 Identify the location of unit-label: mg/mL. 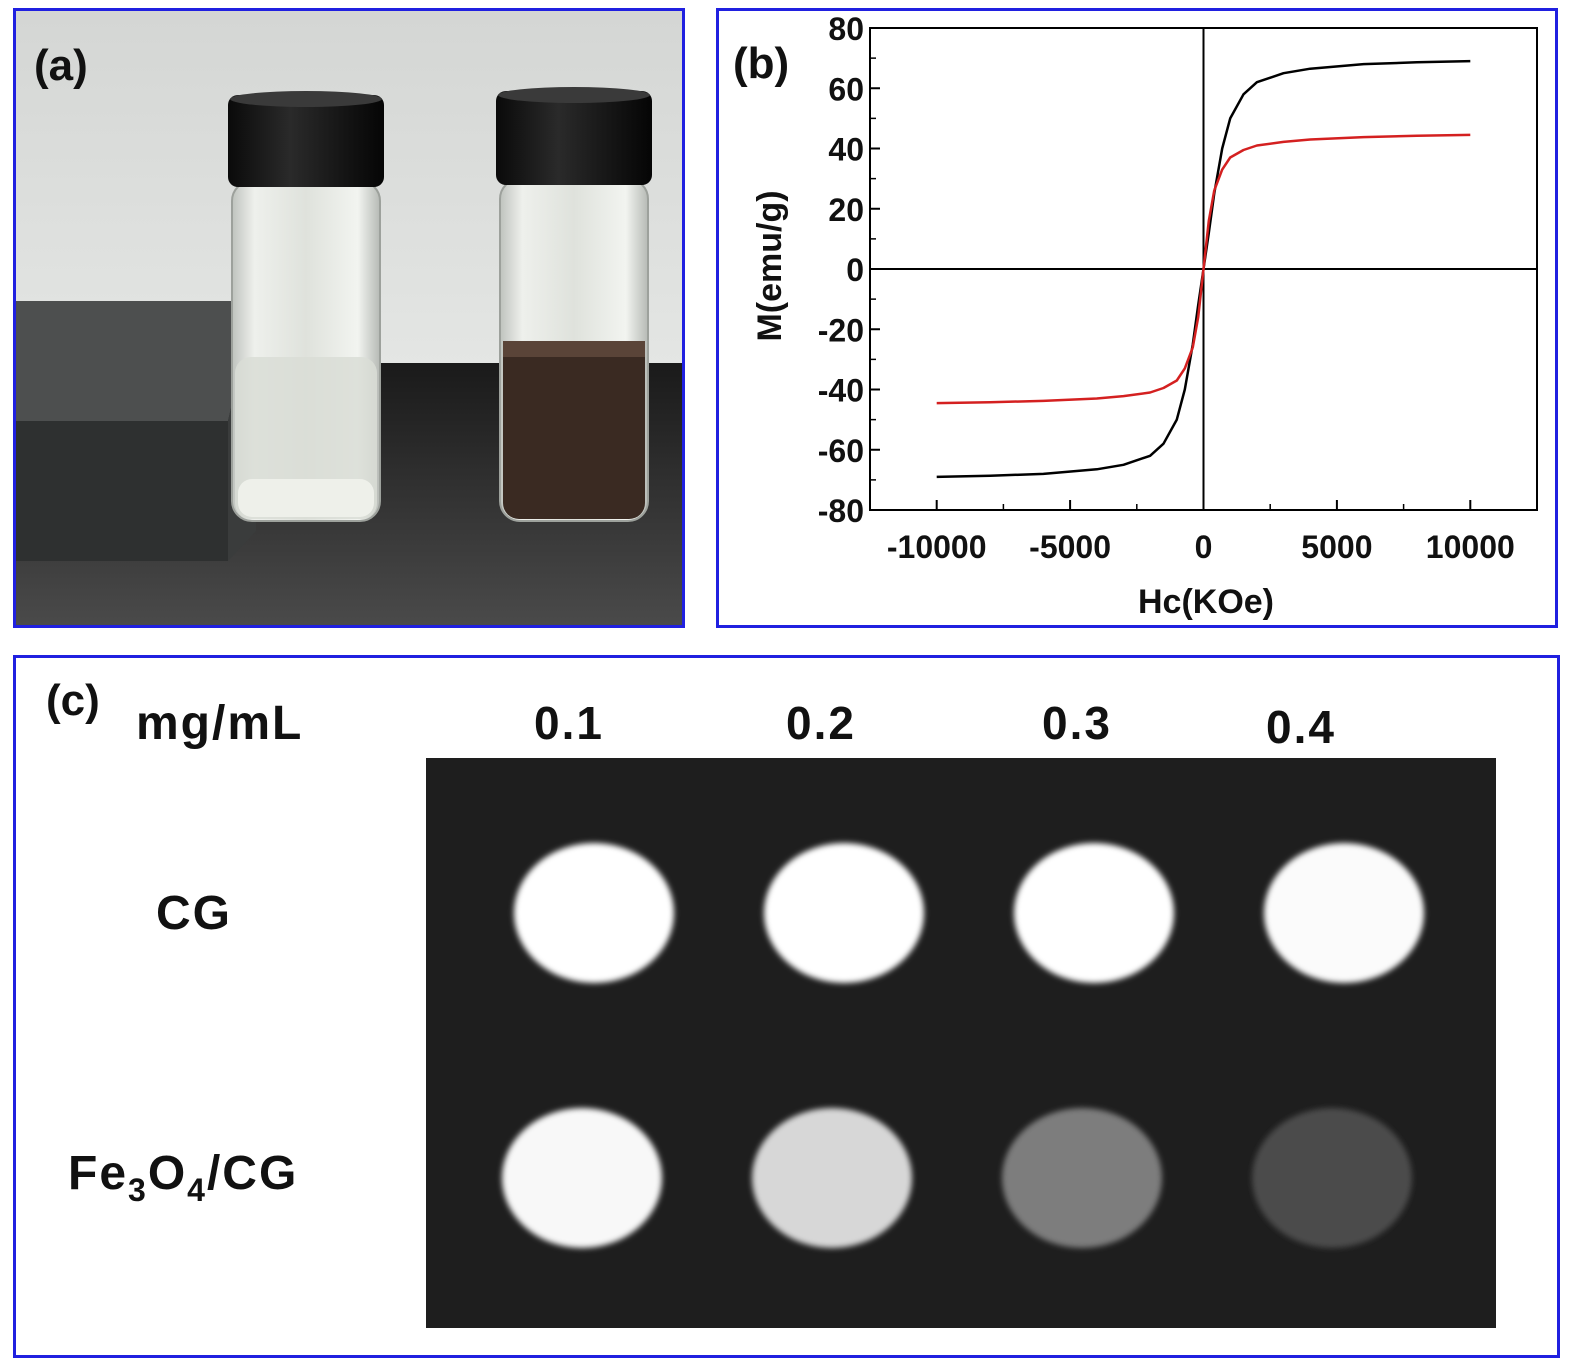
(220, 723).